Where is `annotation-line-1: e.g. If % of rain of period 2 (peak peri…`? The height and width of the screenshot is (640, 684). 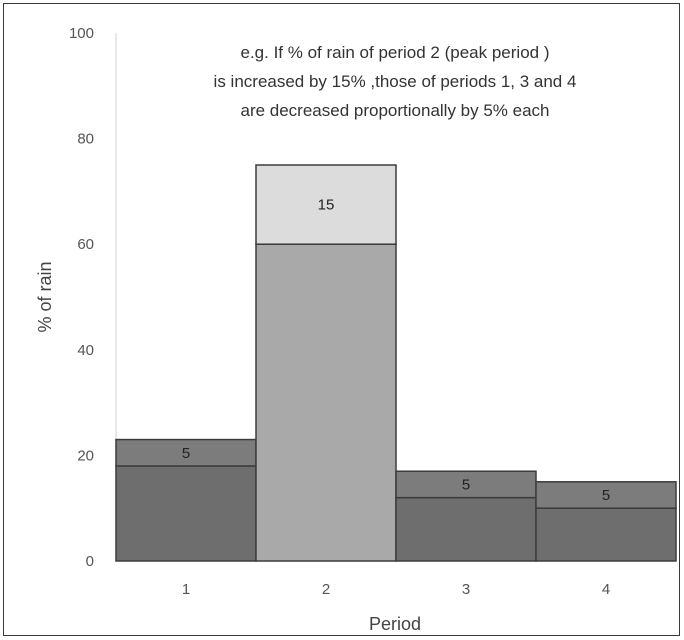 annotation-line-1: e.g. If % of rain of period 2 (peak peri… is located at coordinates (394, 52).